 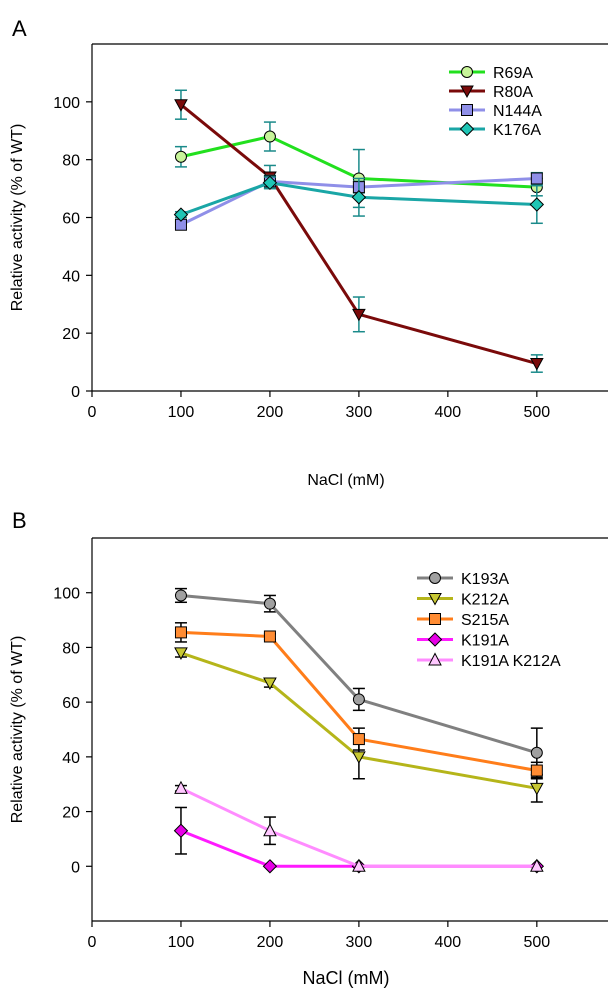 I want to click on legend: K193A K212A S215A K191A K191A K212A, so click(x=489, y=620).